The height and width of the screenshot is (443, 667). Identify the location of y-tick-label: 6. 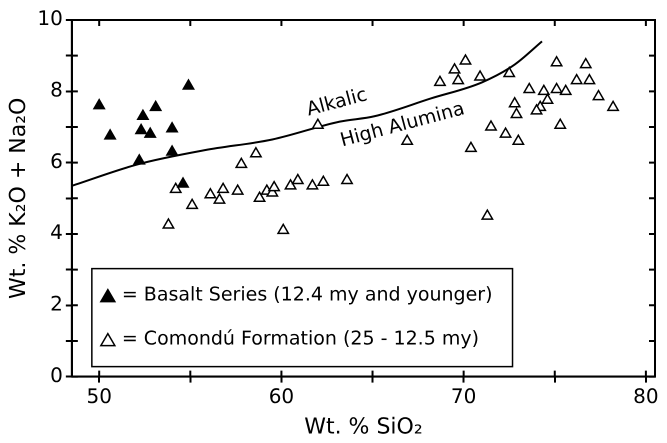
(56, 160).